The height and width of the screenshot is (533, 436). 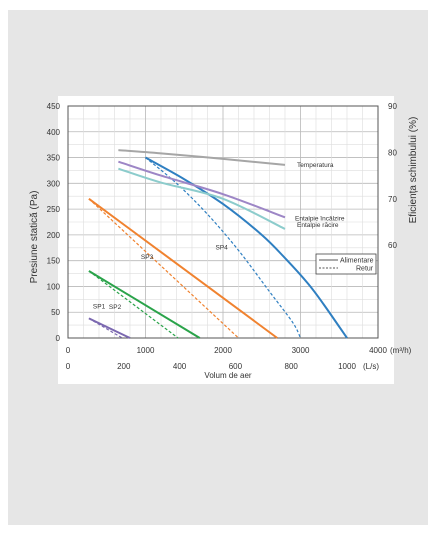 What do you see at coordinates (54, 261) in the screenshot?
I see `y-tick-label: 150` at bounding box center [54, 261].